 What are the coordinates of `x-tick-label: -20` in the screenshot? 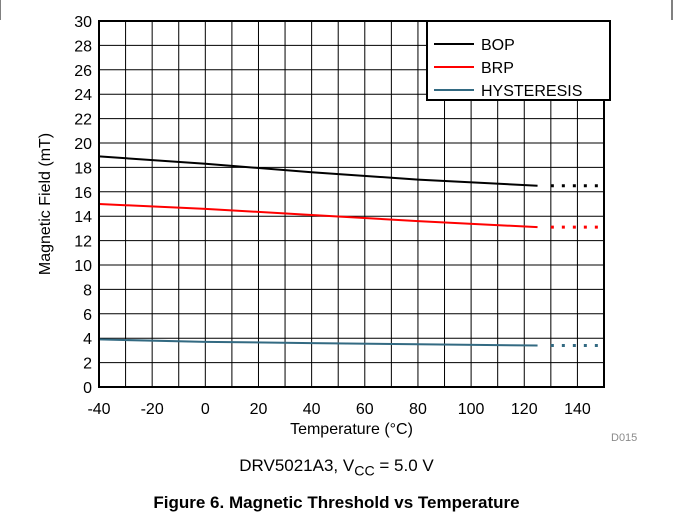 It's located at (152, 409).